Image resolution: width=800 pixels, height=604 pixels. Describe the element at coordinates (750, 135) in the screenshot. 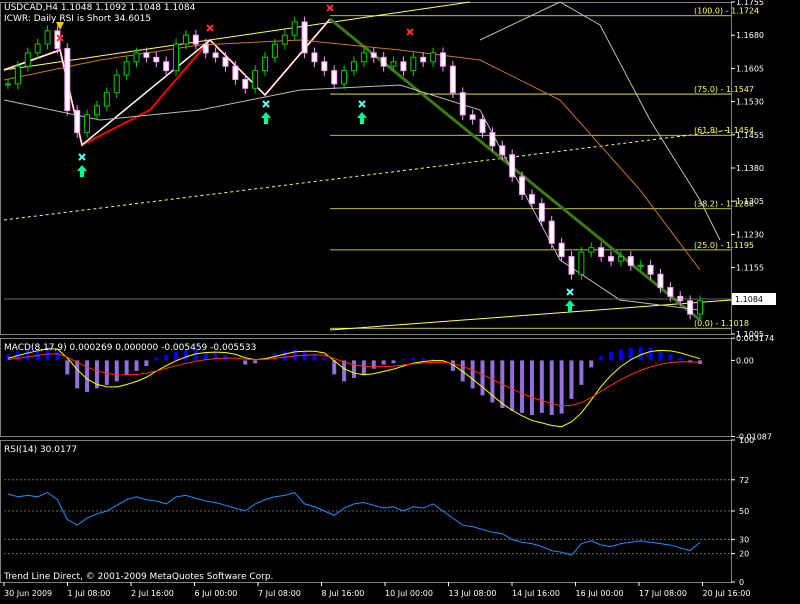

I see `y-tick-label: 1.1455` at that location.